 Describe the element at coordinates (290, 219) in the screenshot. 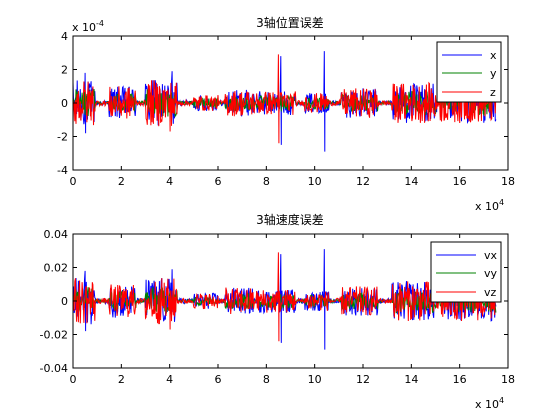

I see `chart-title: 3轴速度误差` at that location.